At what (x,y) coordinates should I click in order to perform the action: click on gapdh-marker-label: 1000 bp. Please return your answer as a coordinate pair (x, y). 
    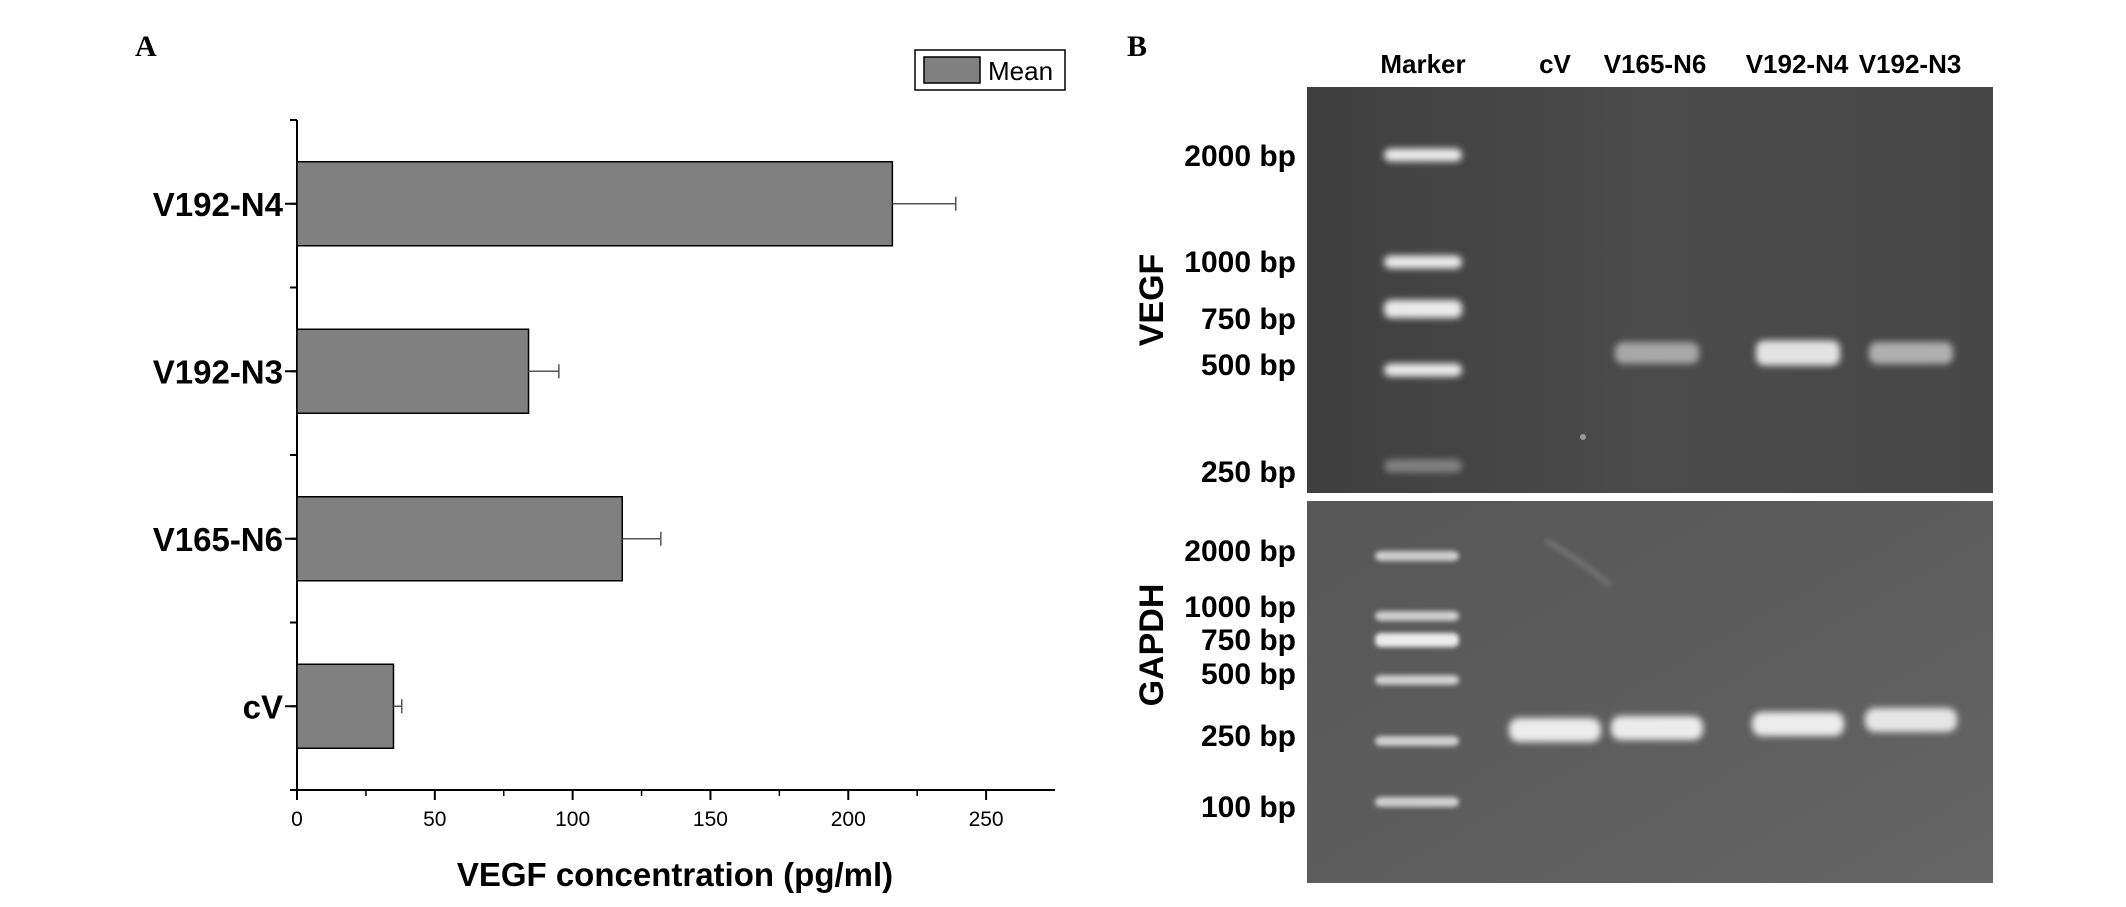
    Looking at the image, I should click on (1240, 607).